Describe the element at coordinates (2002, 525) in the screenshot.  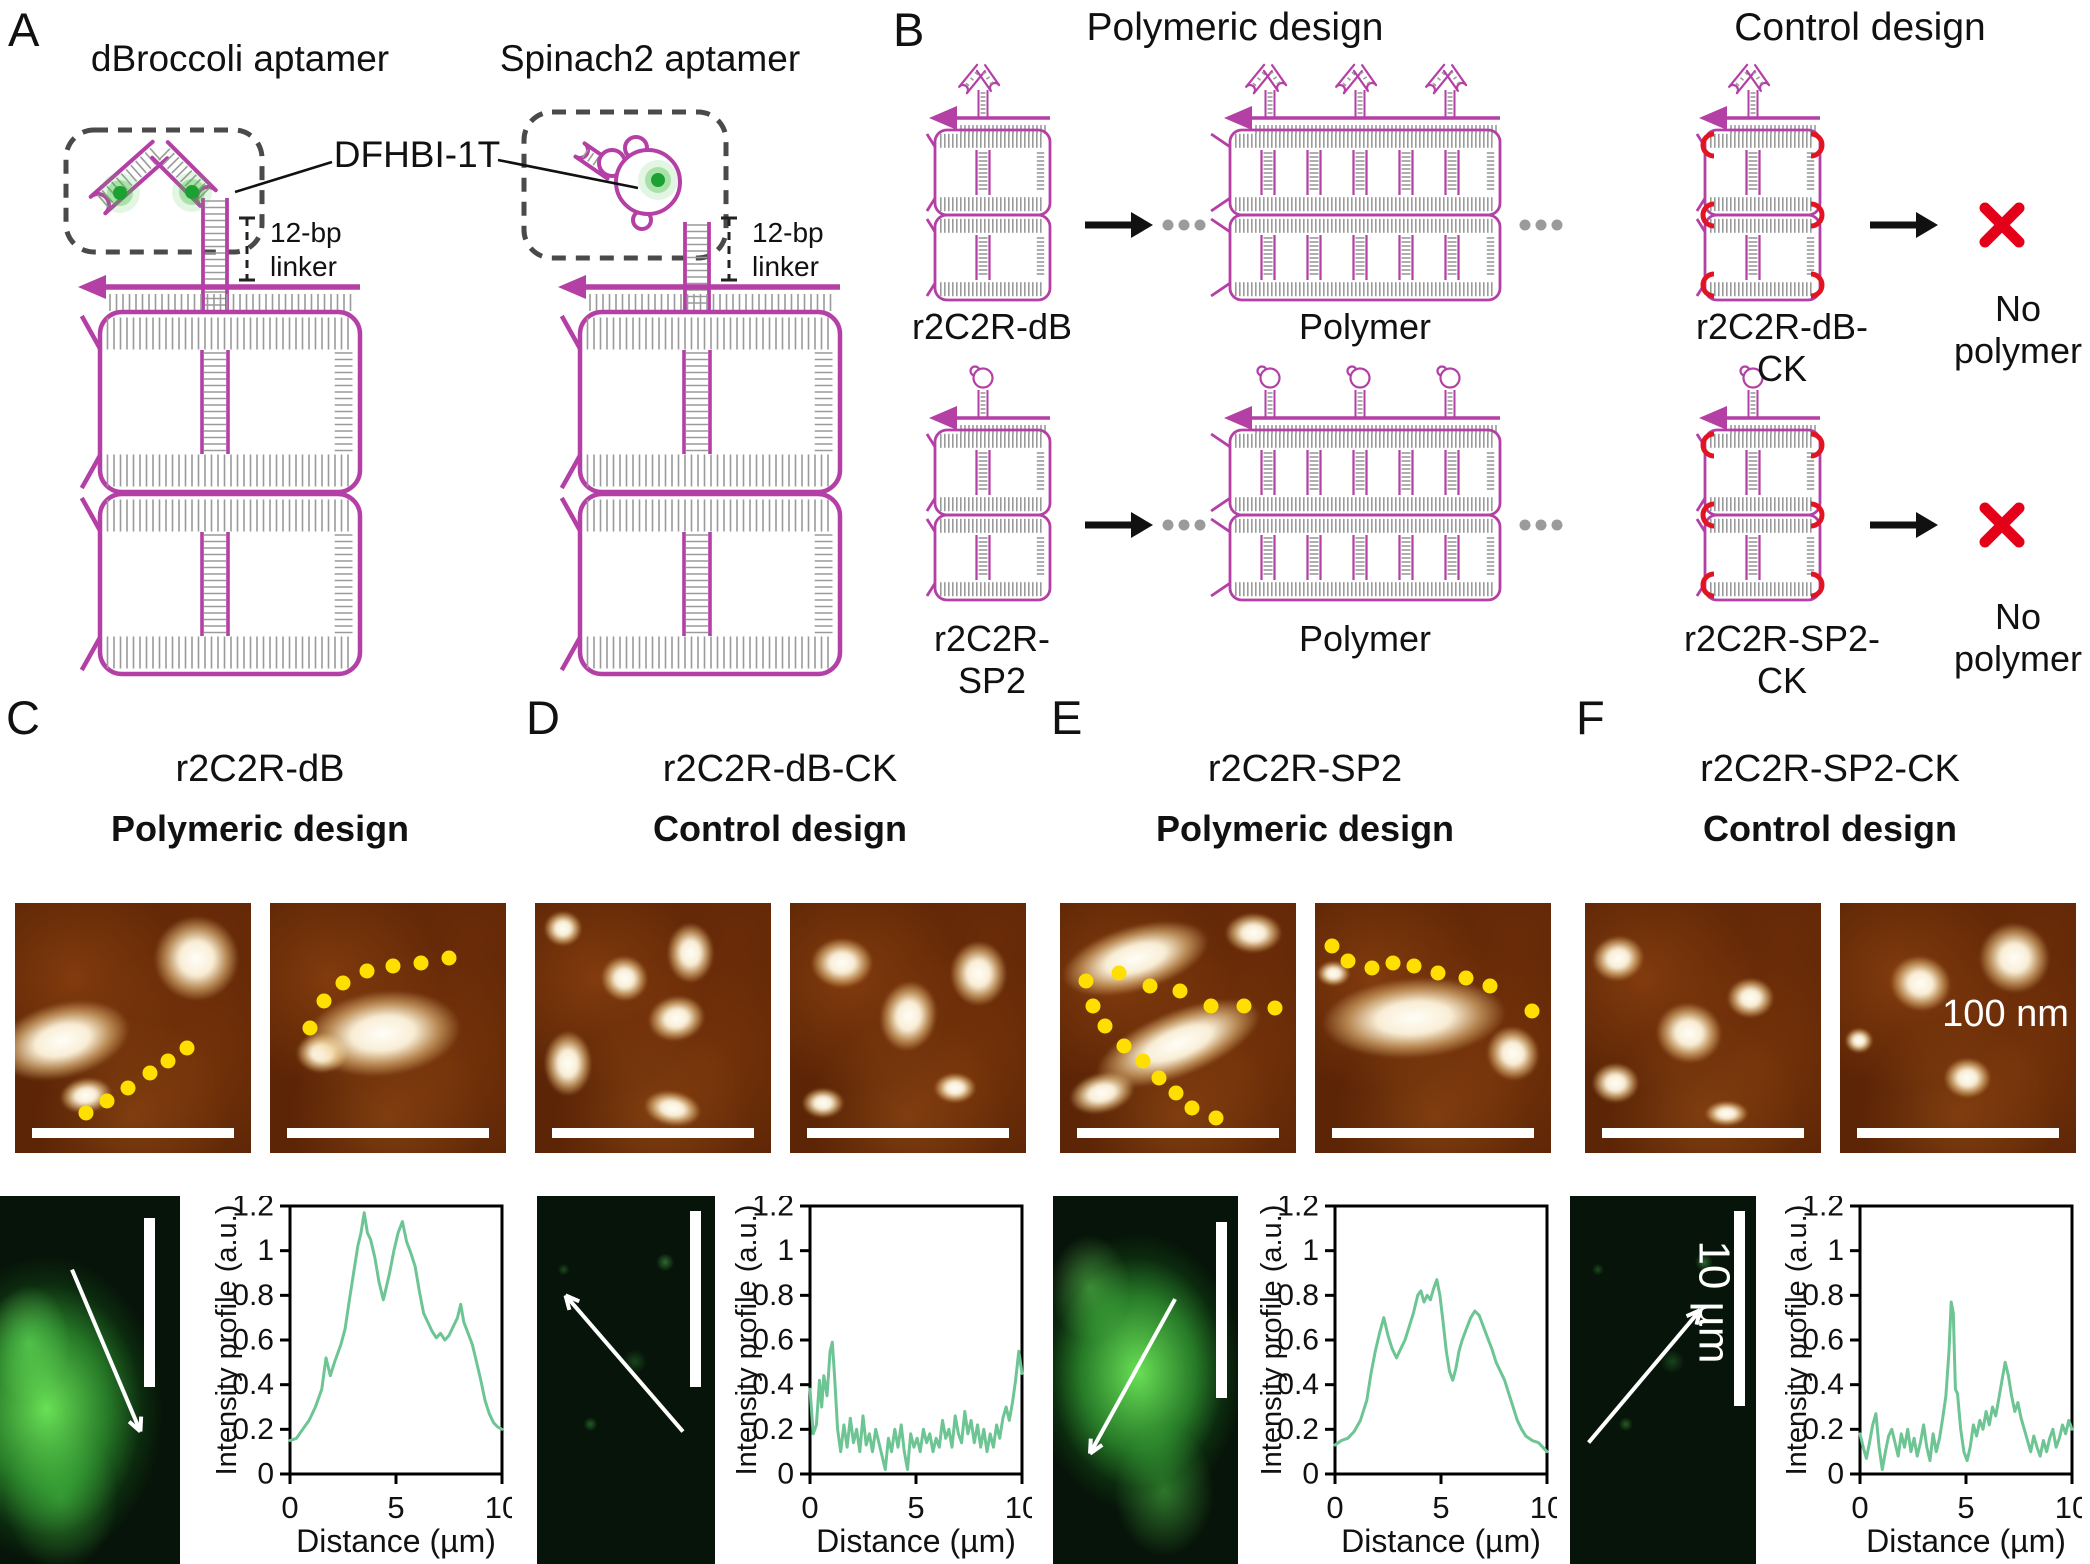
I see `no-polymer-x-icon` at that location.